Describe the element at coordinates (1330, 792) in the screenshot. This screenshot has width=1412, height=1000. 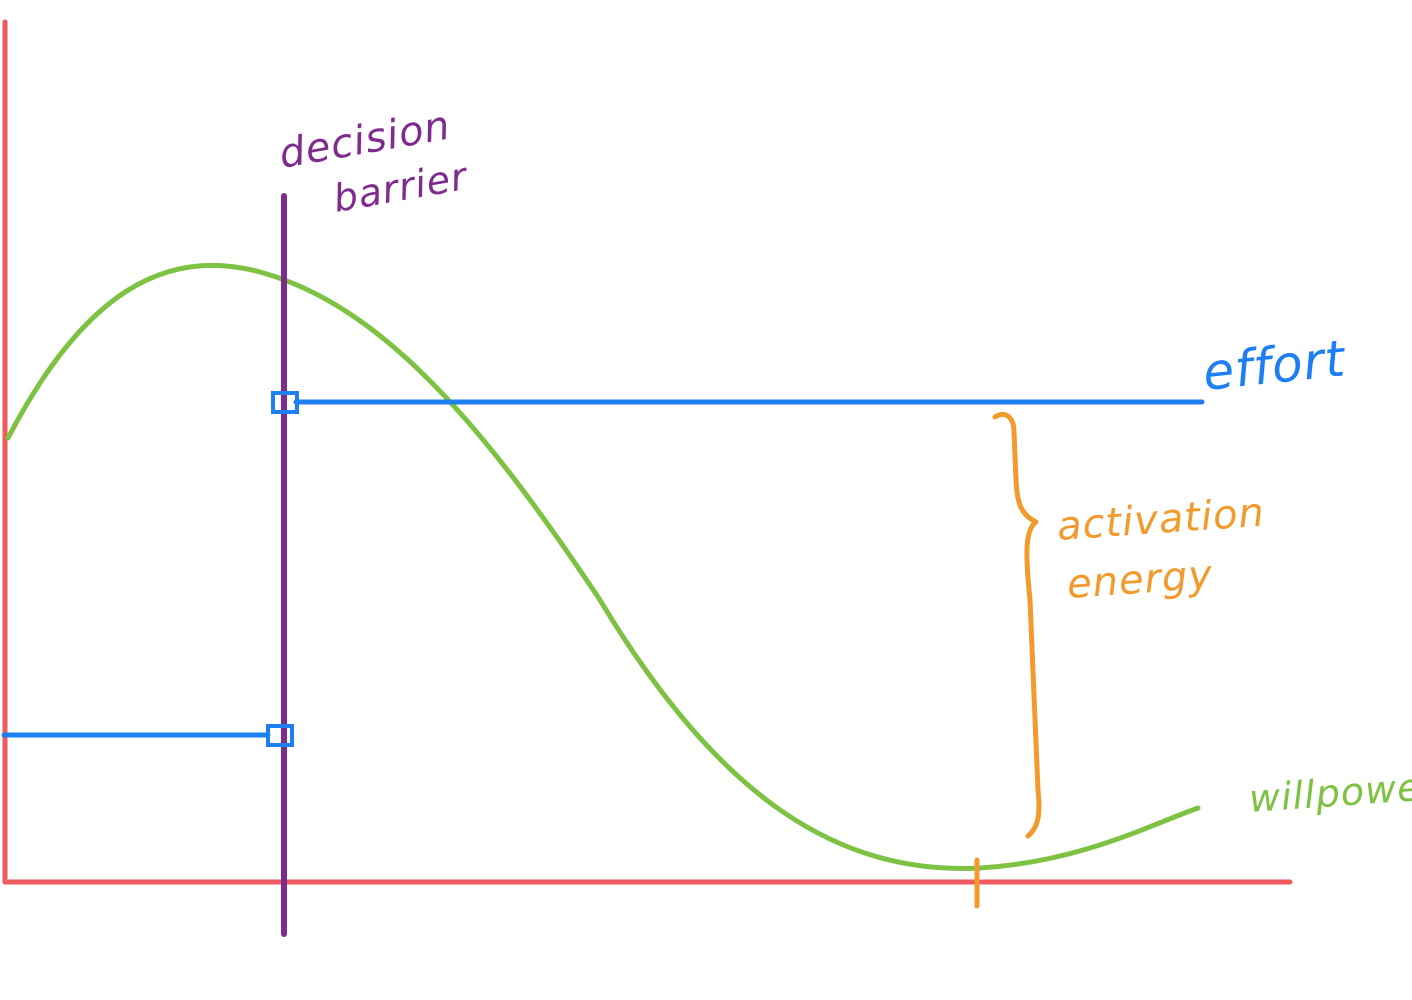
I see `willpower-label: willpower` at that location.